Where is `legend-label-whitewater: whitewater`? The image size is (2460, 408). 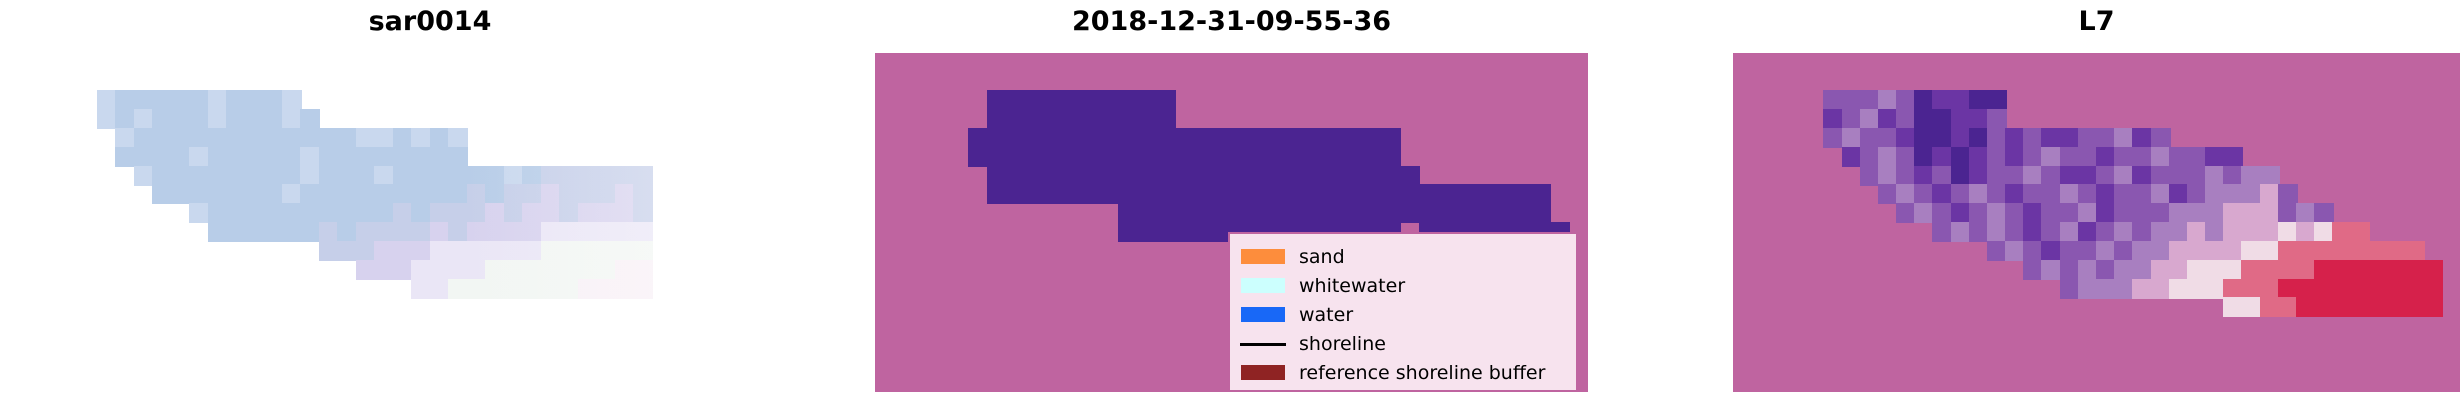 legend-label-whitewater: whitewater is located at coordinates (1352, 285).